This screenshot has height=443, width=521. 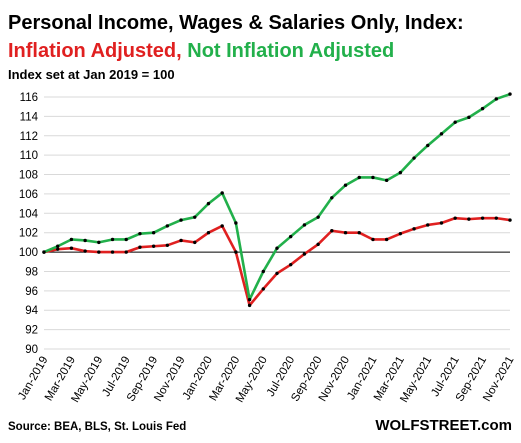 What do you see at coordinates (510, 220) in the screenshot?
I see `data-point-inflation-adjusted-Nov-2021` at bounding box center [510, 220].